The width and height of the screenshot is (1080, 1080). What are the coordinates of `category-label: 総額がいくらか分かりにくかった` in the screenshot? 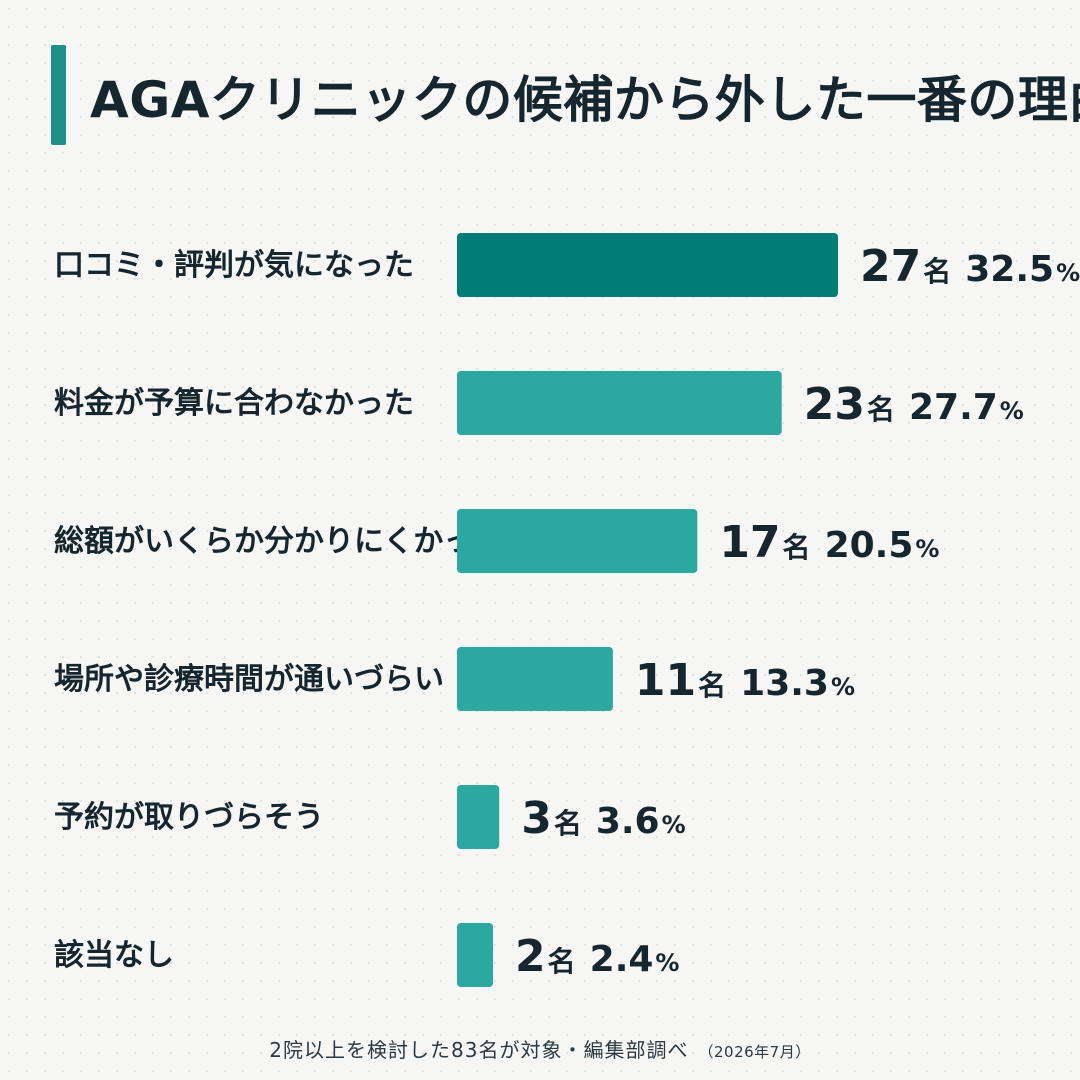 It's located at (278, 541).